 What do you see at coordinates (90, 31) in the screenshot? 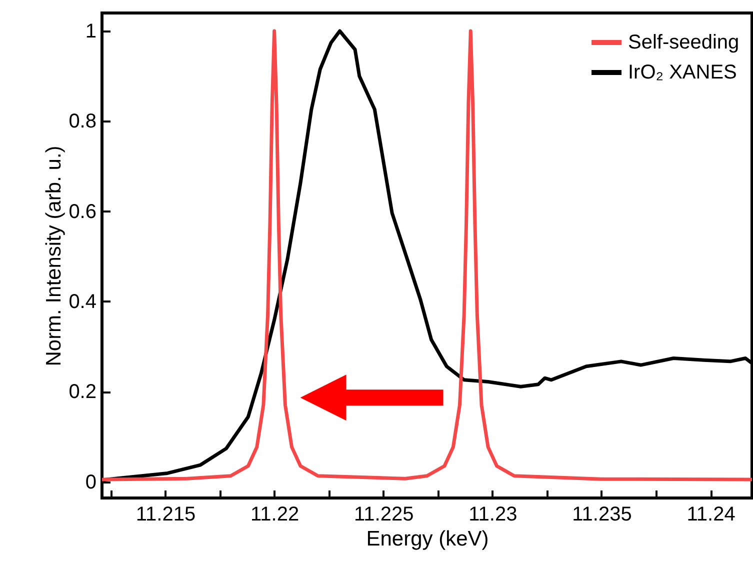
I see `y-tick-label: 1` at bounding box center [90, 31].